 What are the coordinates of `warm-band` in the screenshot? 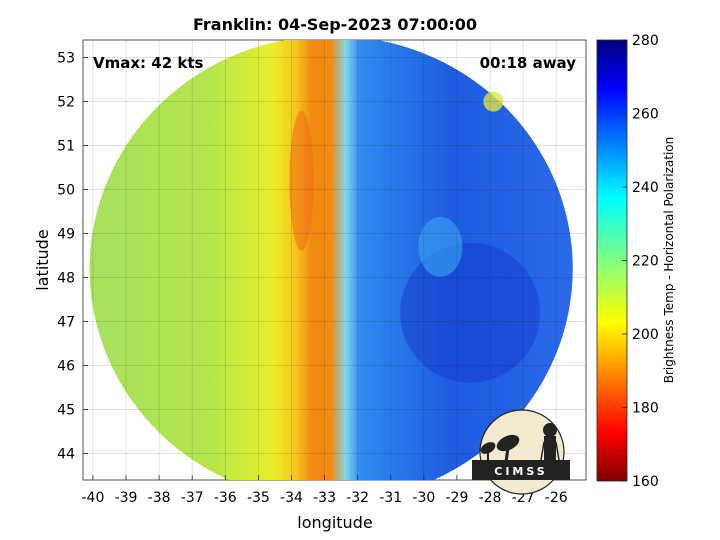 It's located at (301, 180).